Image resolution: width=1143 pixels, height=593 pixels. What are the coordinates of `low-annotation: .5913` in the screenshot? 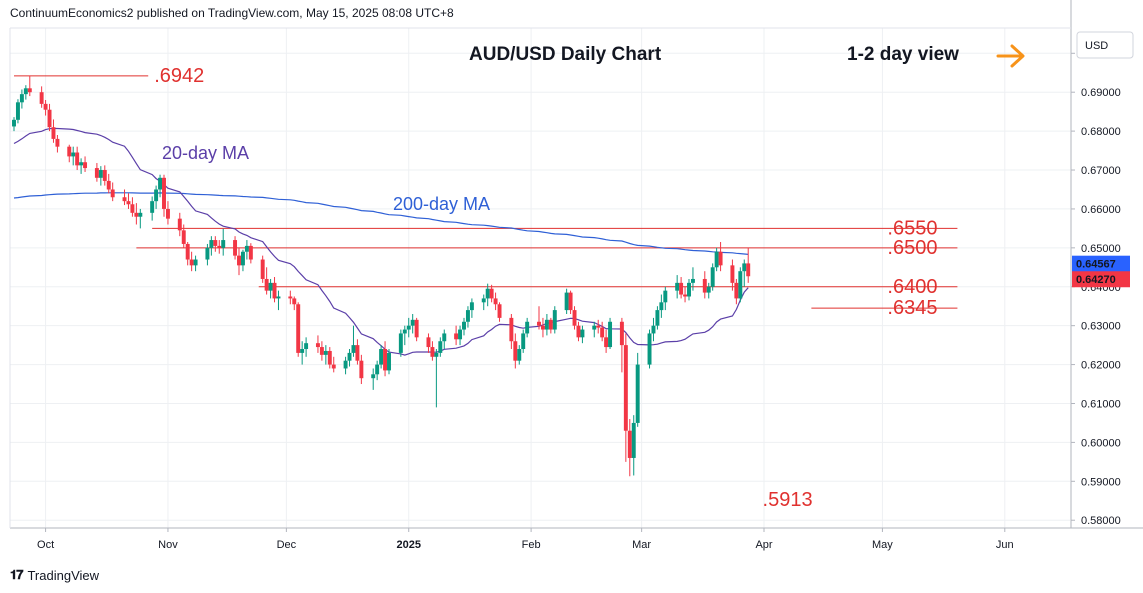 It's located at (788, 500).